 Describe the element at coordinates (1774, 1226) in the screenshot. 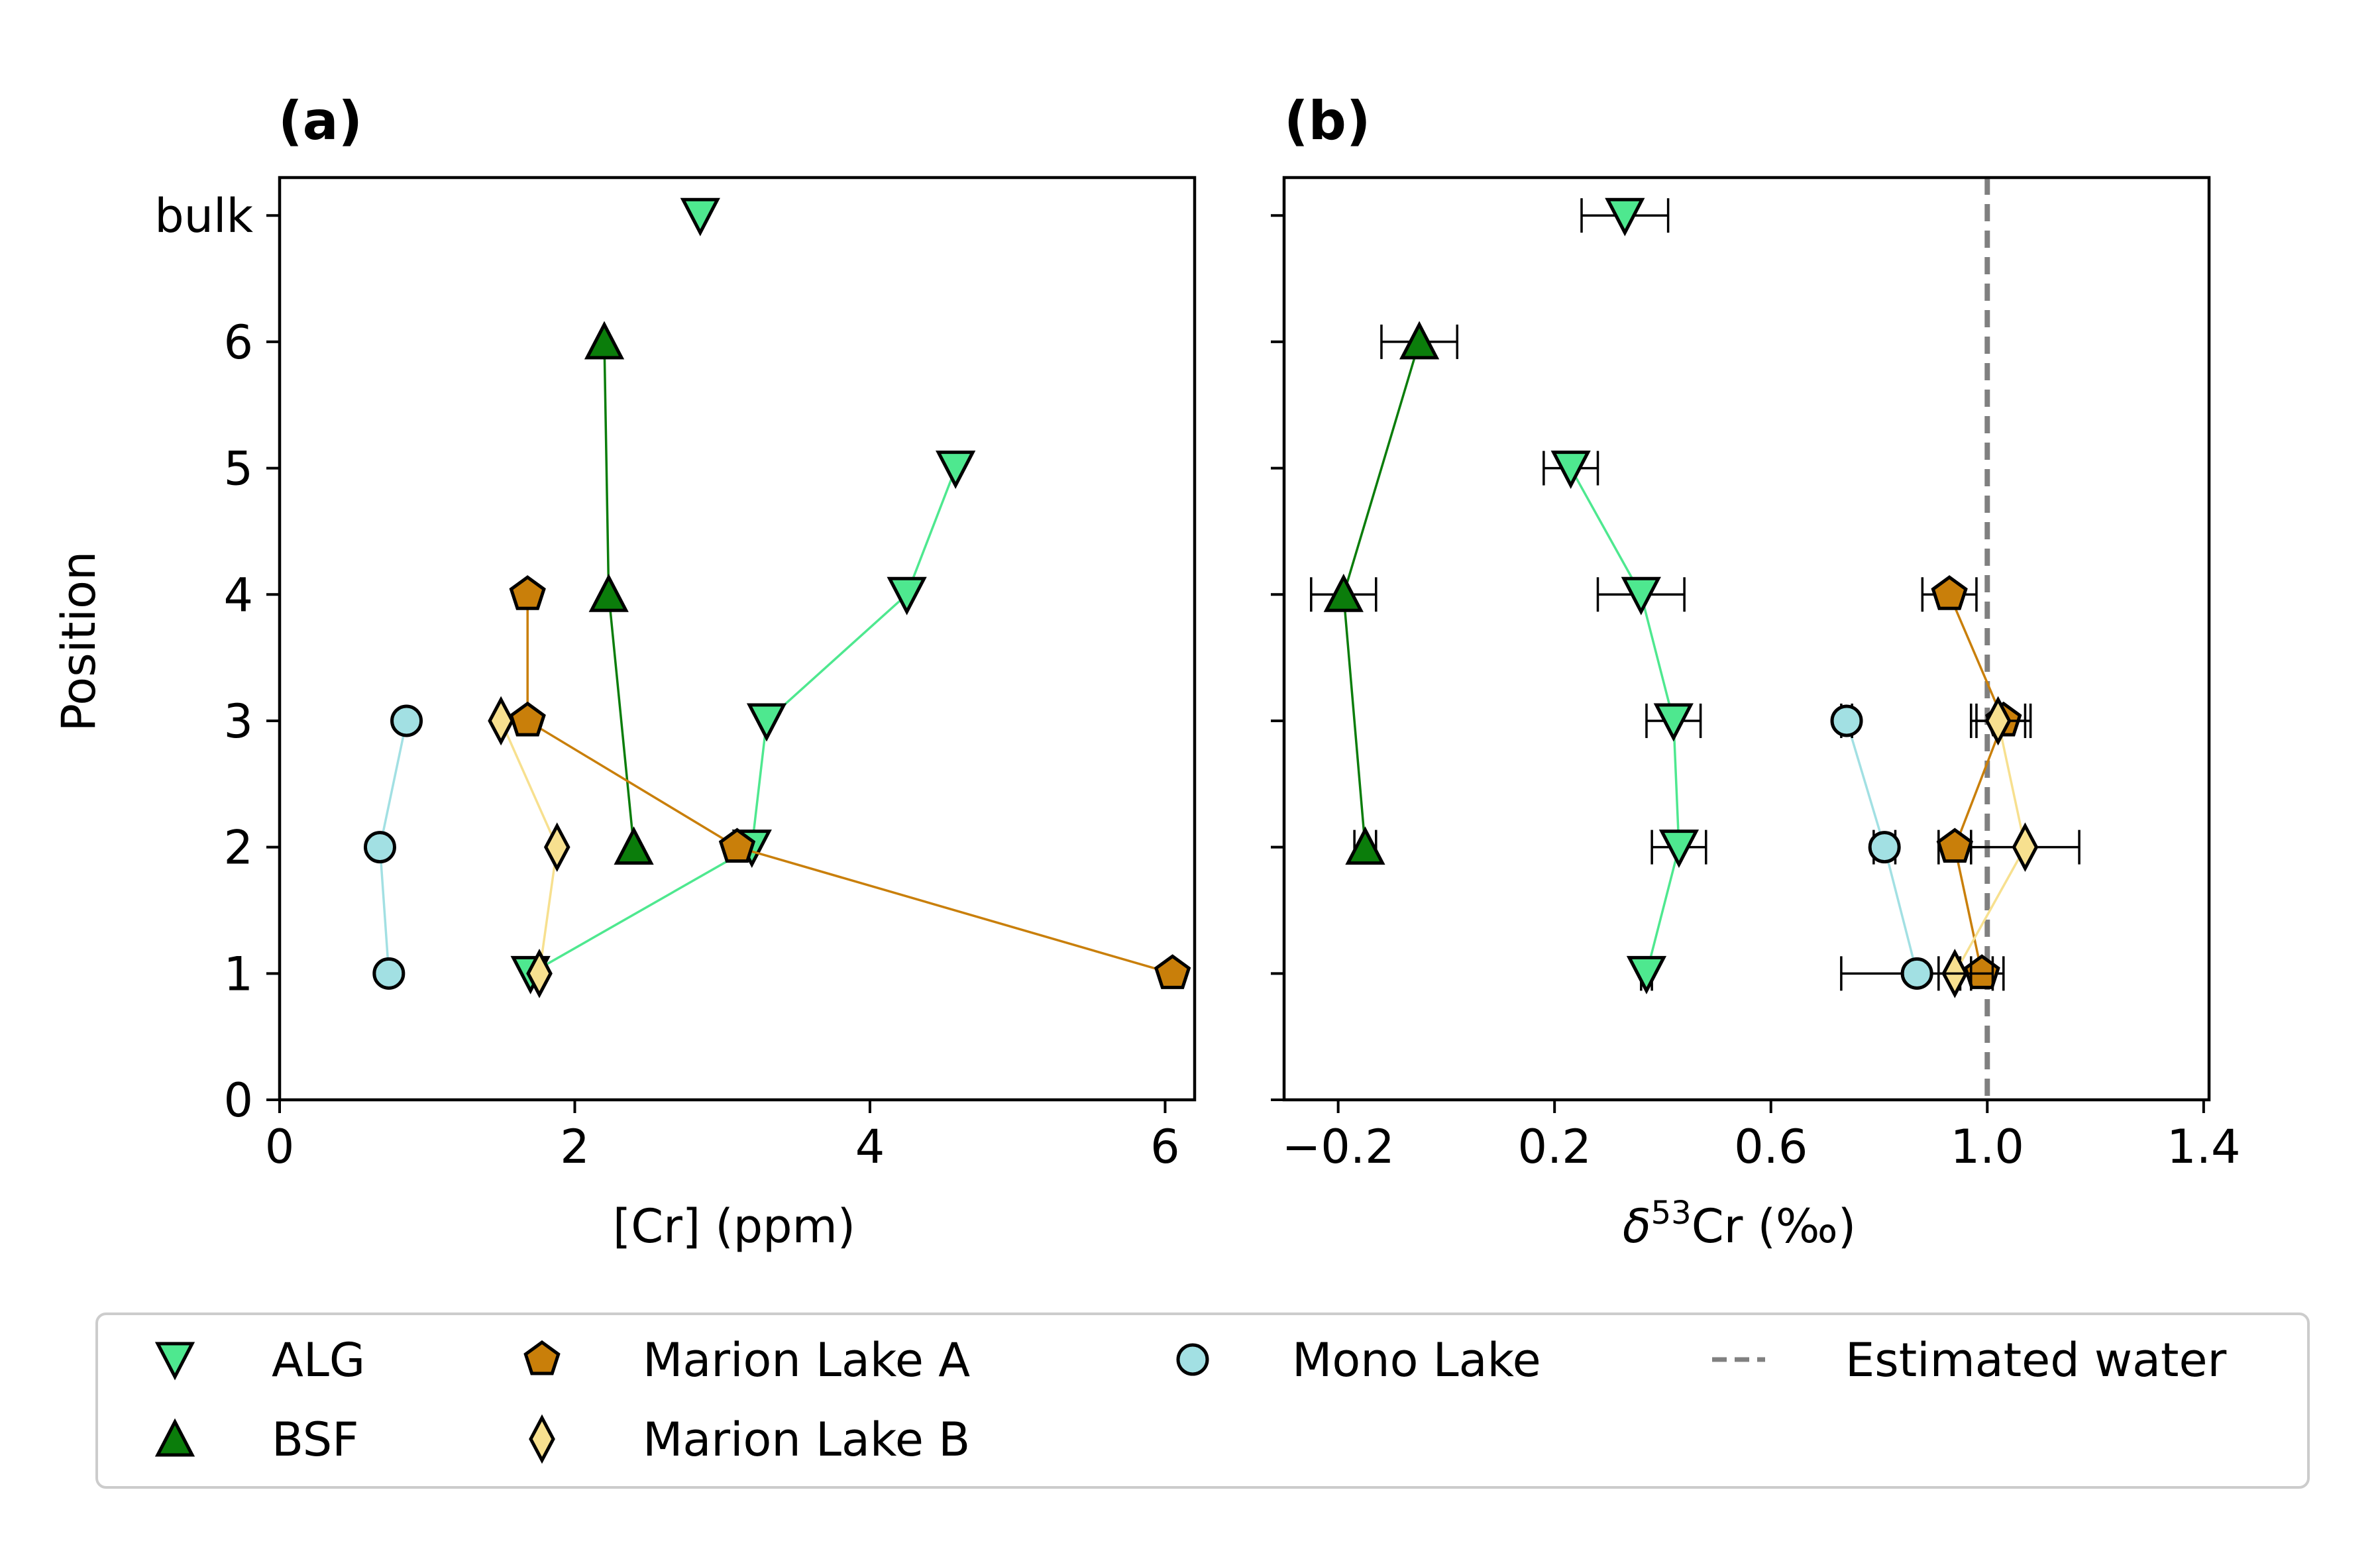

I see `panel-b-xlabel-rest: Cr (‰)` at that location.